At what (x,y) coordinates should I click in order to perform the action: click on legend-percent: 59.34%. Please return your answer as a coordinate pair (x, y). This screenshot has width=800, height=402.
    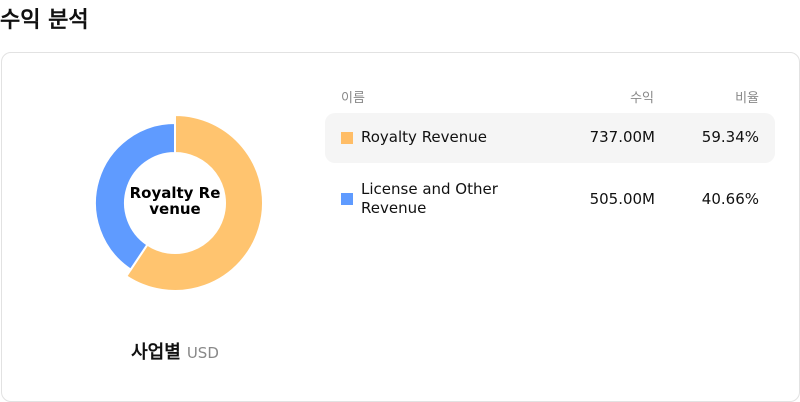
    Looking at the image, I should click on (730, 137).